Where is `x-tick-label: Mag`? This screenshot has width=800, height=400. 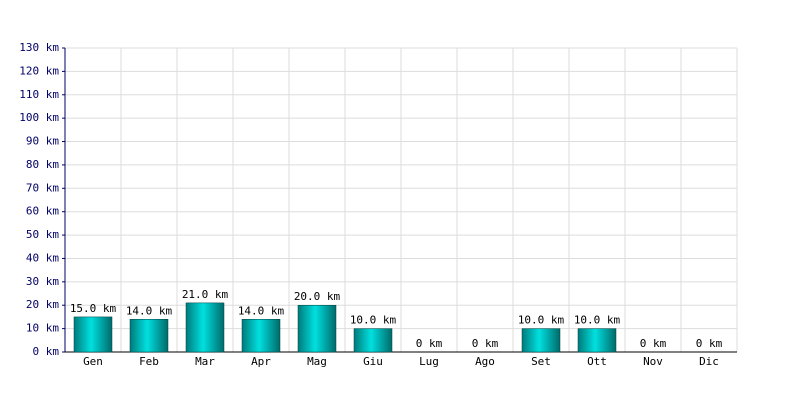
x-tick-label: Mag is located at coordinates (317, 361).